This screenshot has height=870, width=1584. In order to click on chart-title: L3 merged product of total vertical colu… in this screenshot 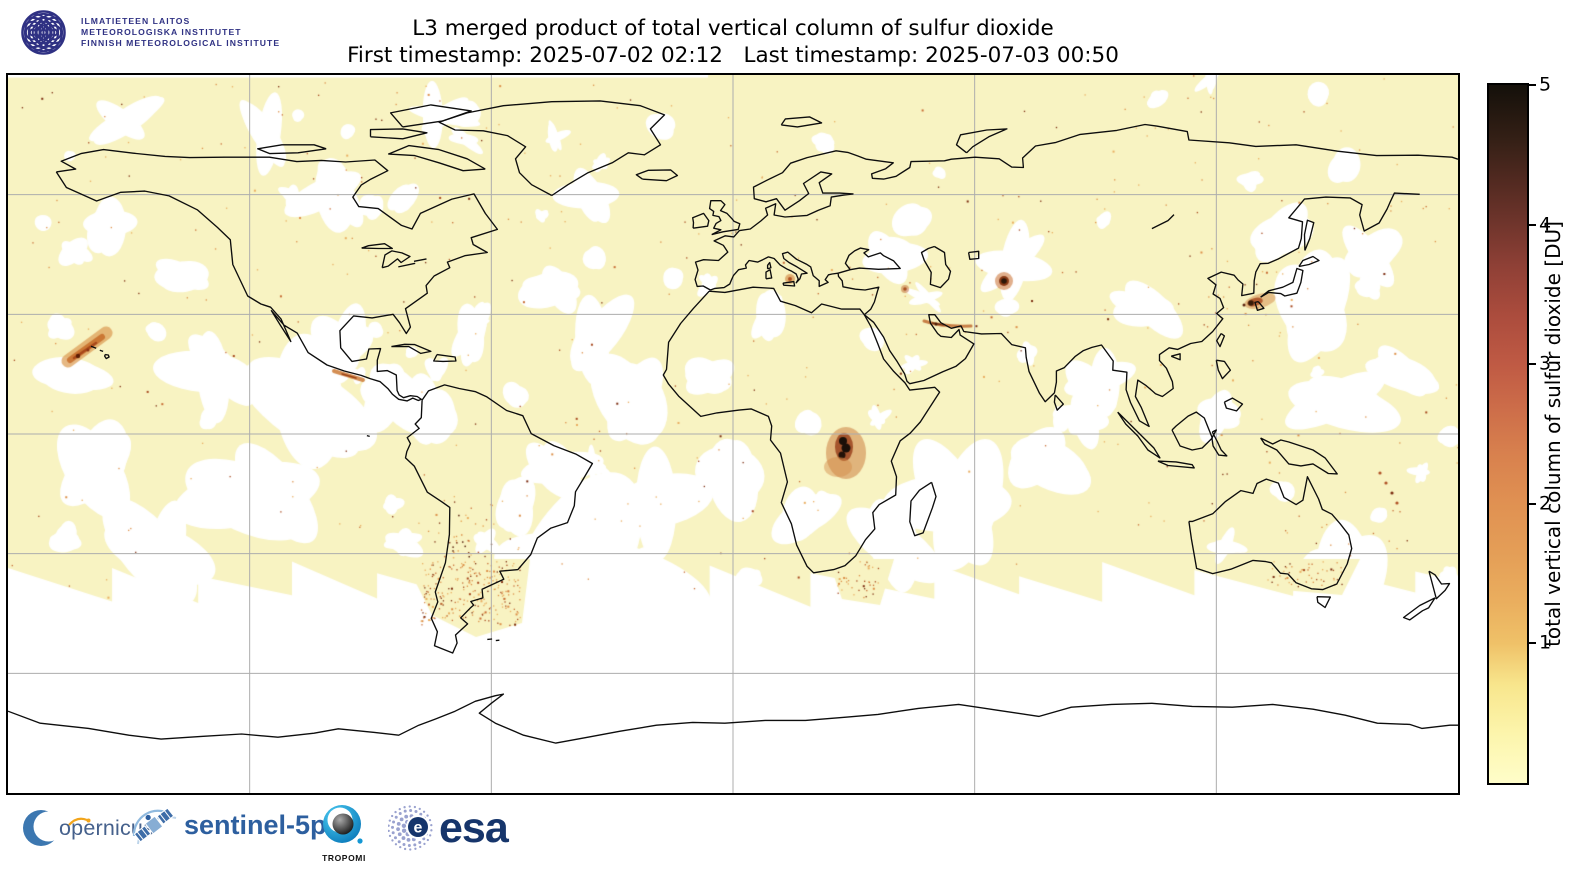, I will do `click(733, 28)`.